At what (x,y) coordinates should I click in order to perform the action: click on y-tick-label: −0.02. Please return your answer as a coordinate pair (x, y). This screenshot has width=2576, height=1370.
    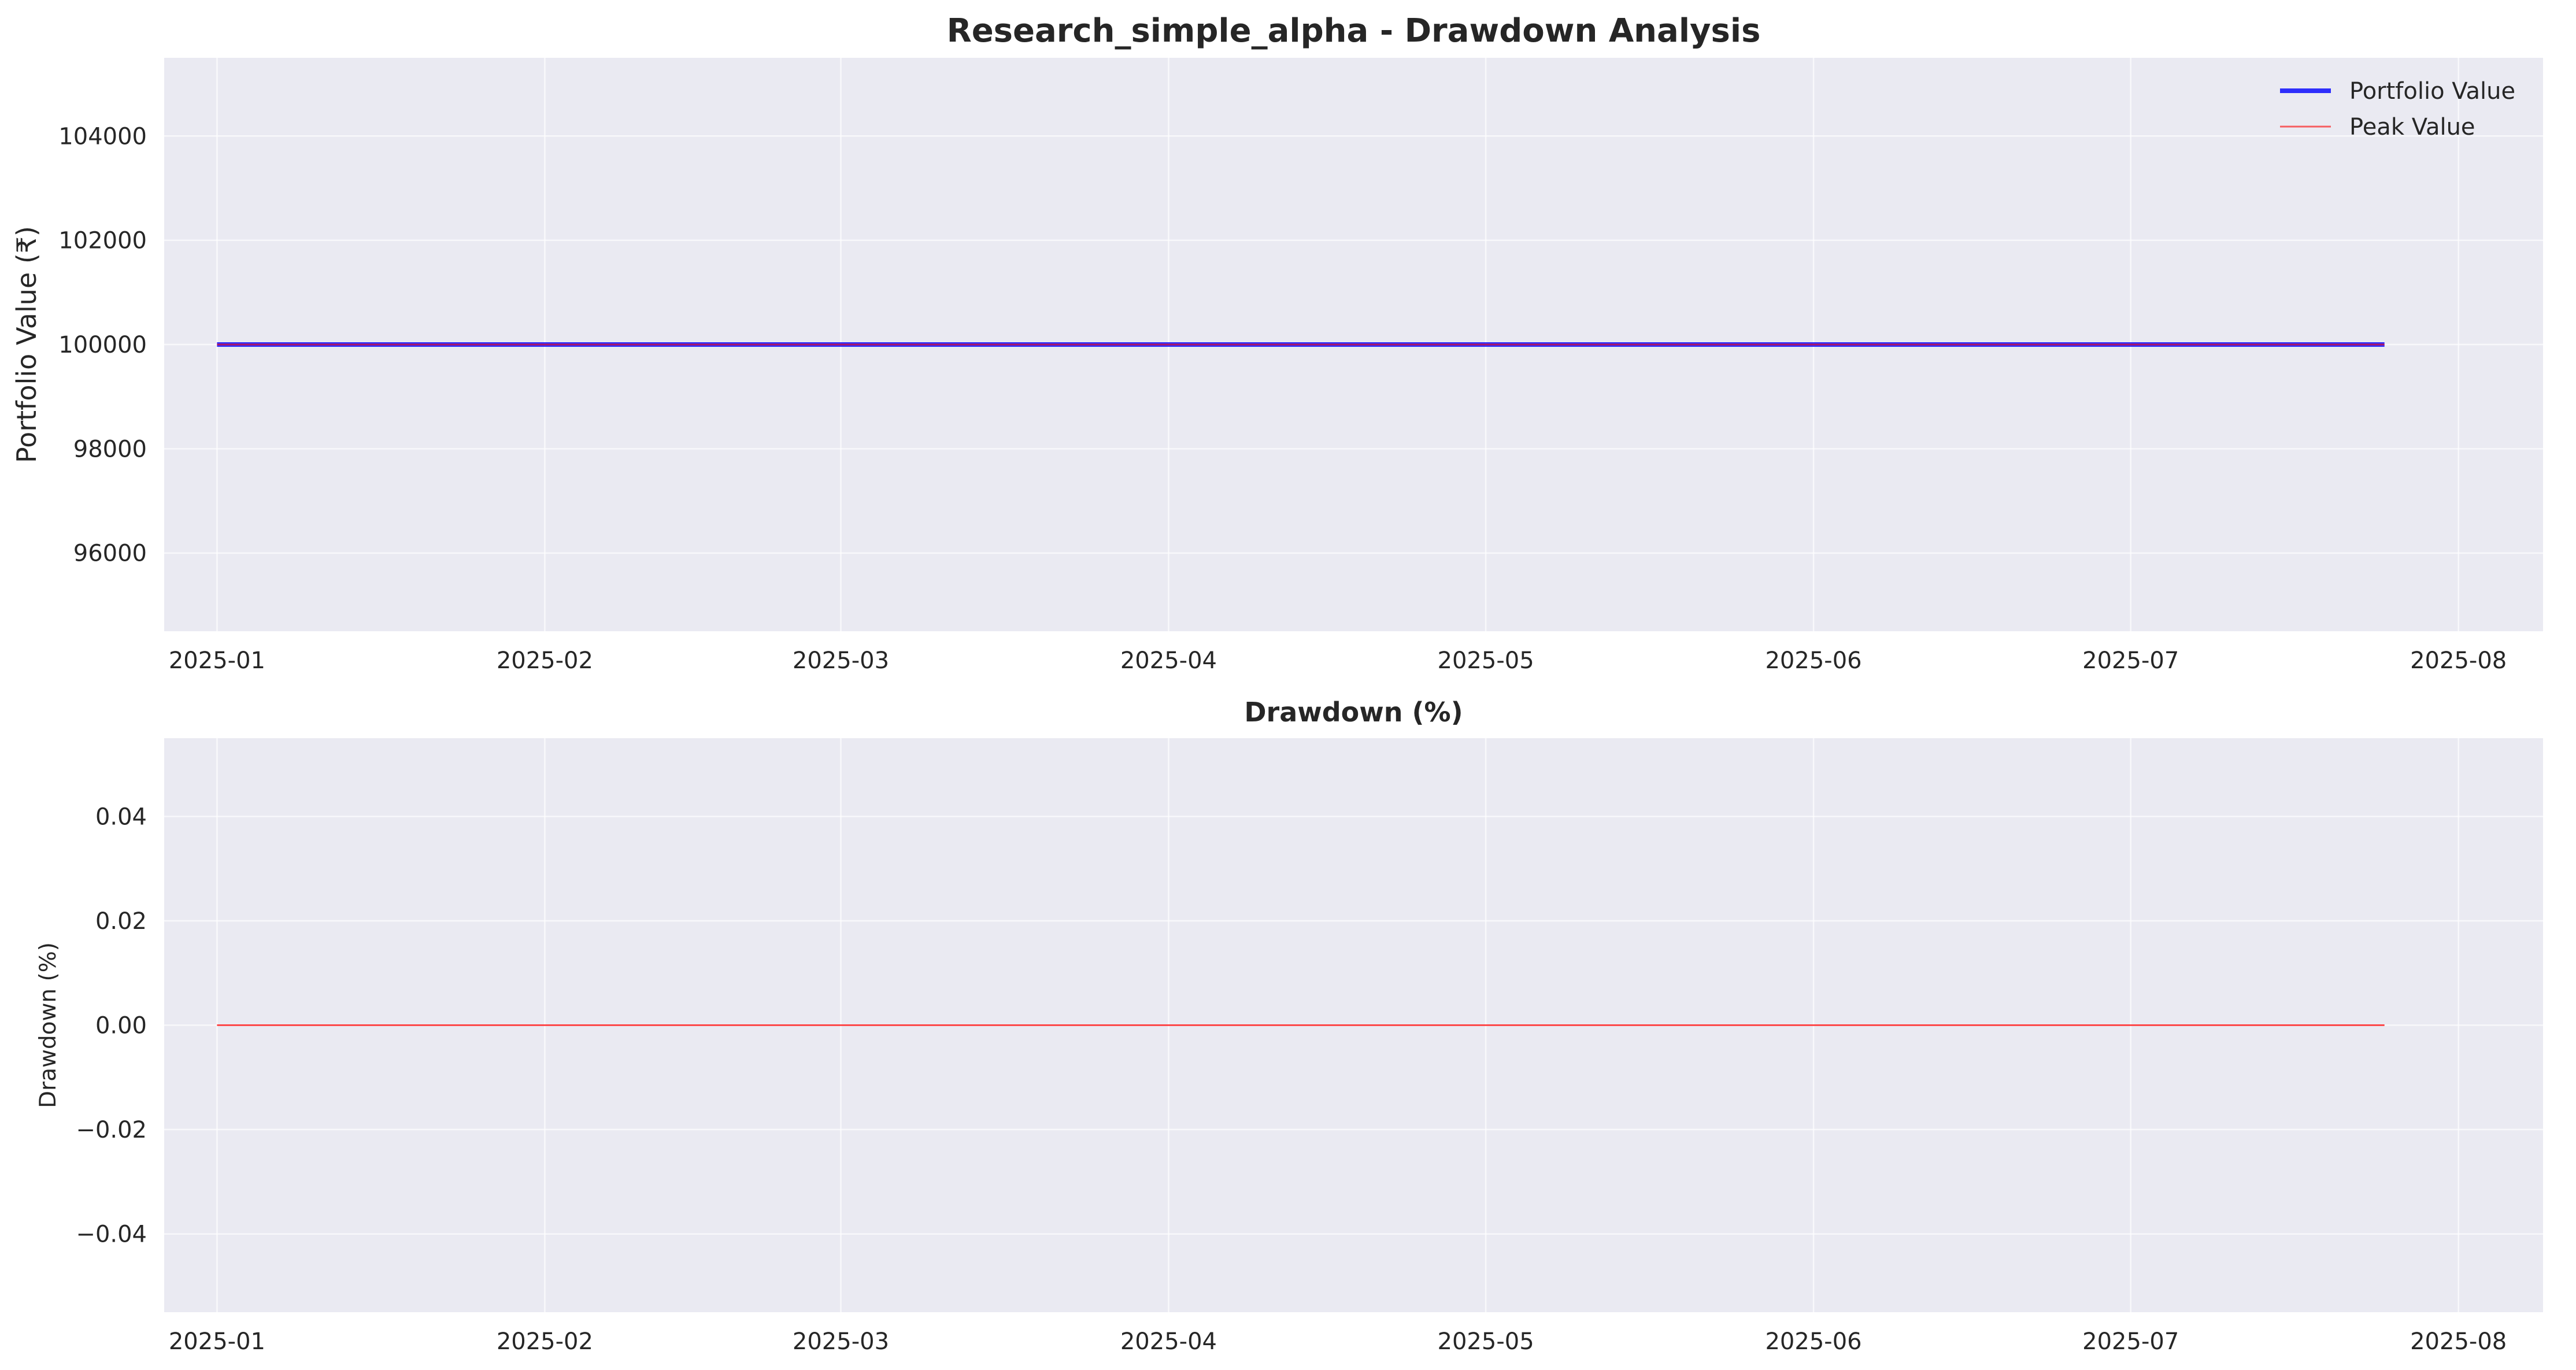
    Looking at the image, I should click on (111, 1130).